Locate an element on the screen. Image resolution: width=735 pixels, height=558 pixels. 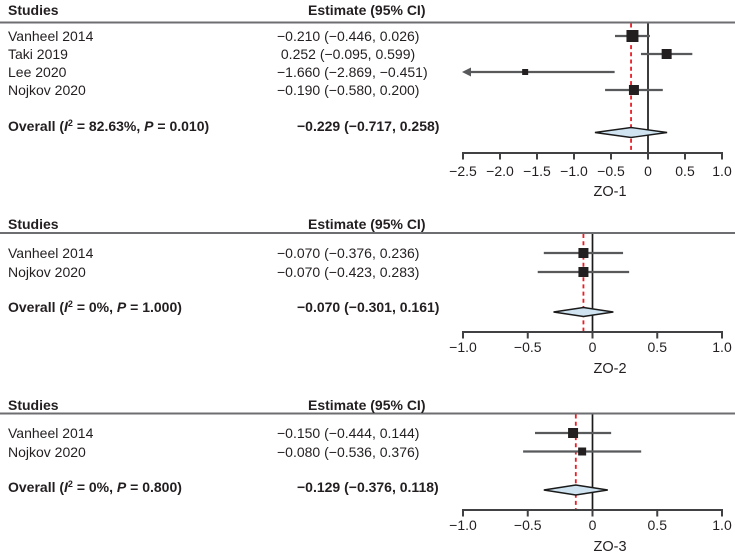
tick-label: −1.5 is located at coordinates (537, 171).